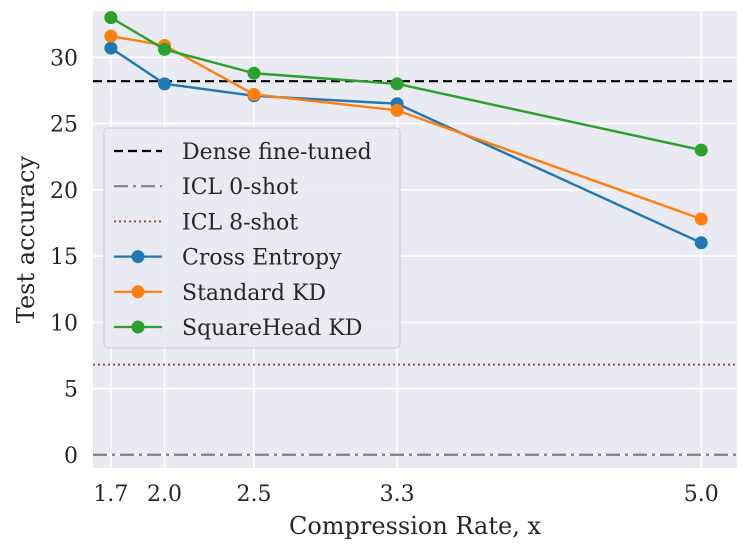  What do you see at coordinates (254, 293) in the screenshot?
I see `legend-label-standard-kd: Standard KD` at bounding box center [254, 293].